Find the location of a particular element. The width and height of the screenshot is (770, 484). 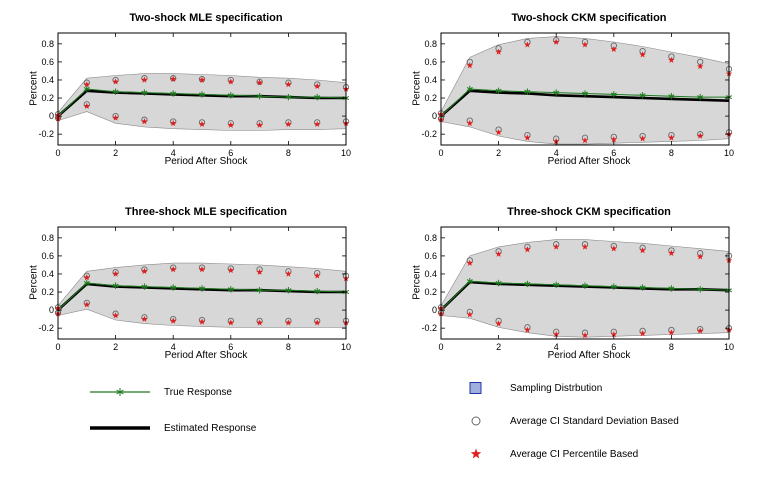

legend-entry-ci-pct: Average CI Percentile Based is located at coordinates (573, 454).